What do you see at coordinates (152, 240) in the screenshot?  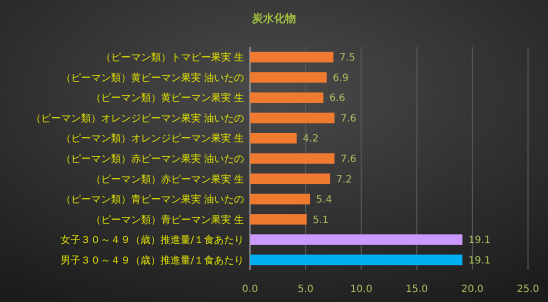 I see `category-label: 女子３０～４９（歳）推進量/１食あたり` at bounding box center [152, 240].